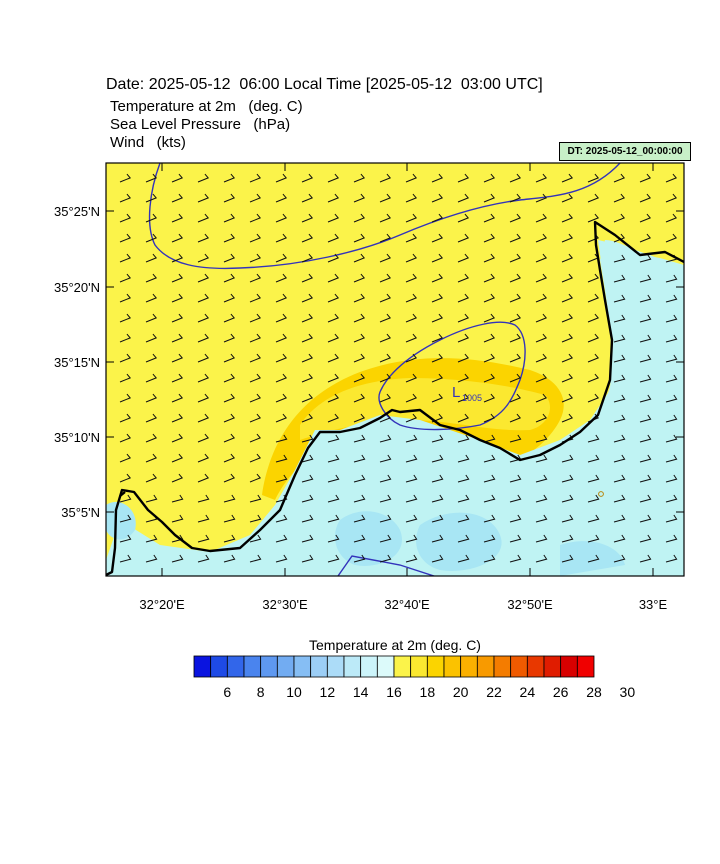  What do you see at coordinates (384, 216) in the screenshot?
I see `isobar-north` at bounding box center [384, 216].